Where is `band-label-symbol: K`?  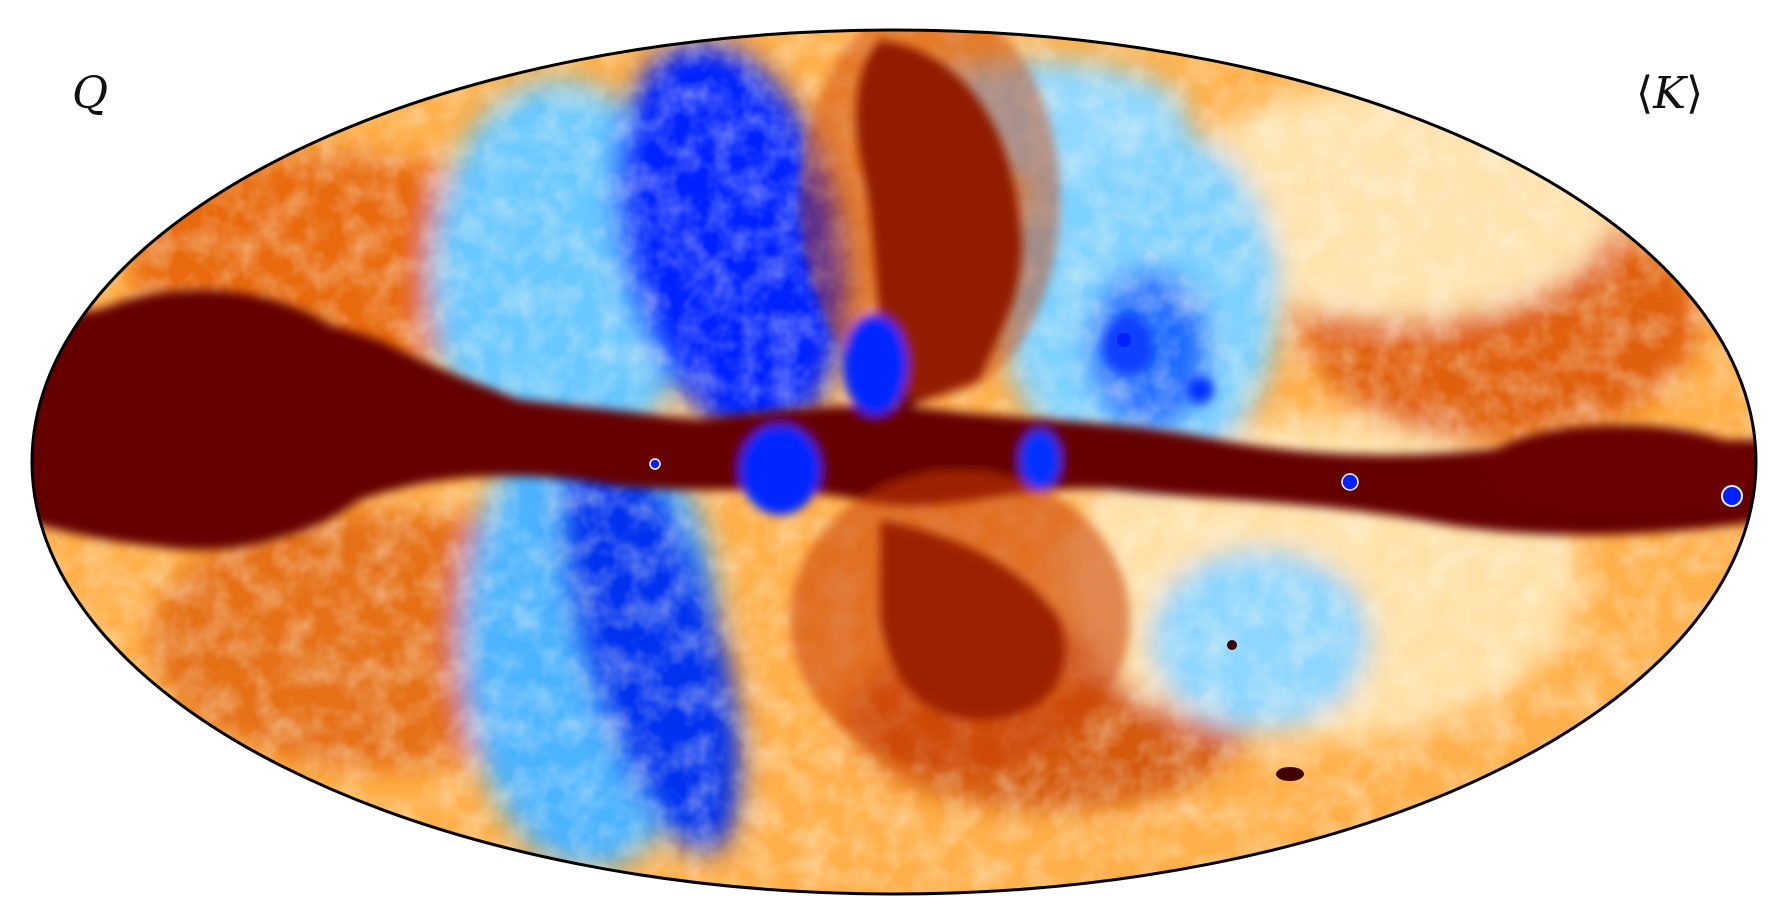 band-label-symbol: K is located at coordinates (1670, 93).